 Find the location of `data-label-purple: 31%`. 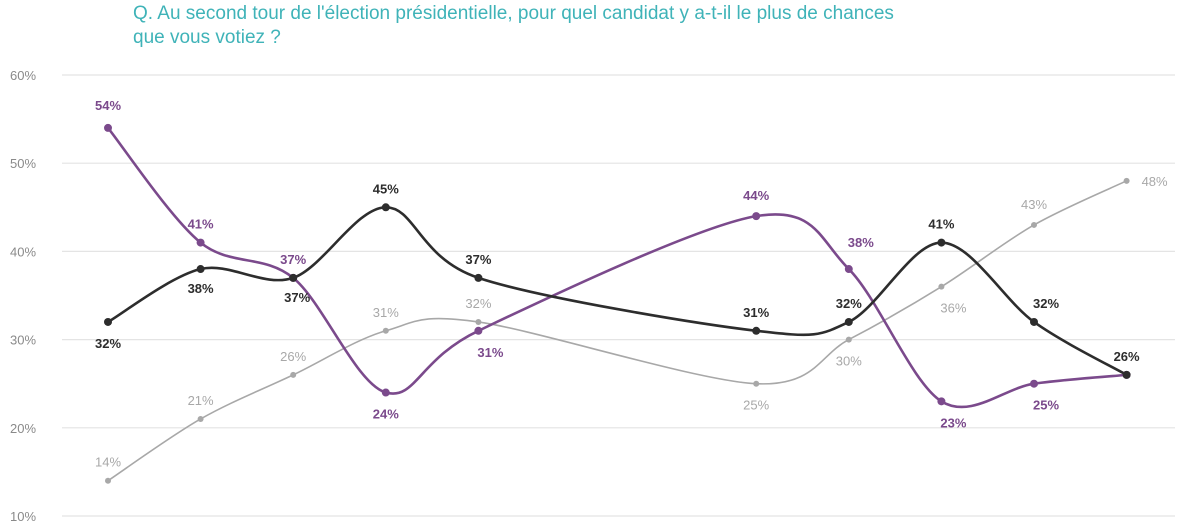

data-label-purple: 31% is located at coordinates (490, 352).